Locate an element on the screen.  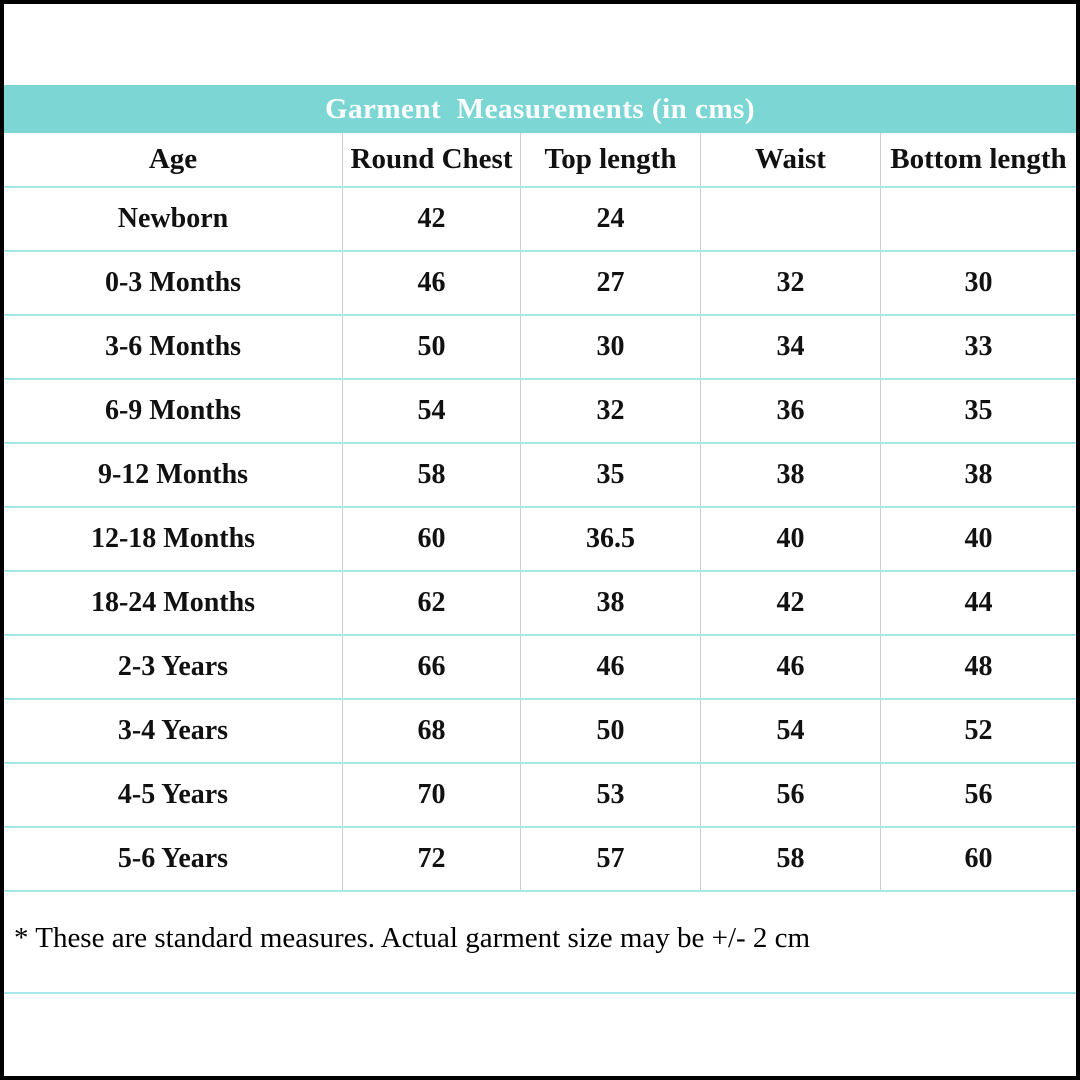
value-cell: 70 is located at coordinates (431, 795).